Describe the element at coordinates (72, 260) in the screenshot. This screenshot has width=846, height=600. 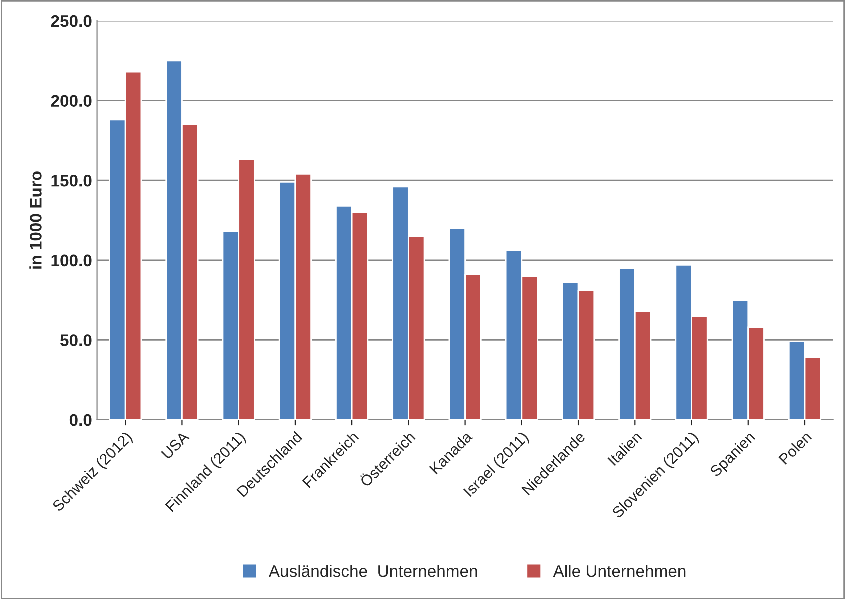
I see `y-tick-label: 100.0` at that location.